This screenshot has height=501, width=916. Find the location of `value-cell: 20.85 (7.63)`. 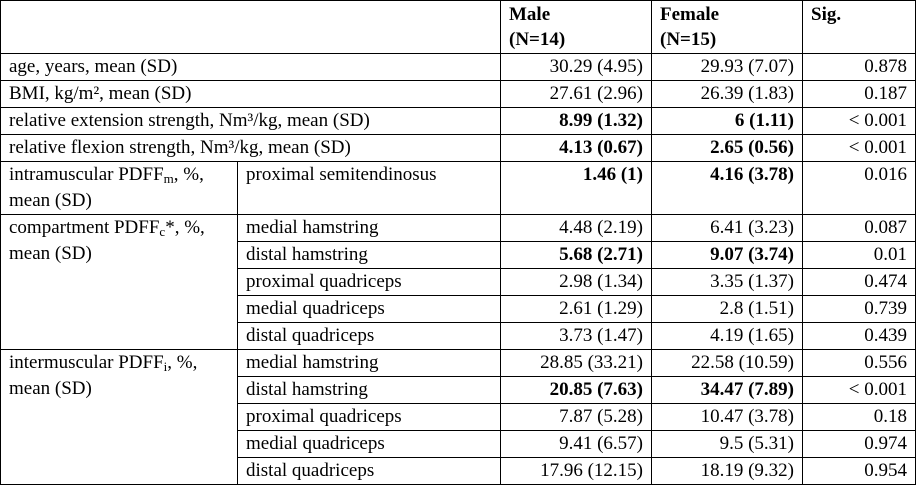

value-cell: 20.85 (7.63) is located at coordinates (576, 390).